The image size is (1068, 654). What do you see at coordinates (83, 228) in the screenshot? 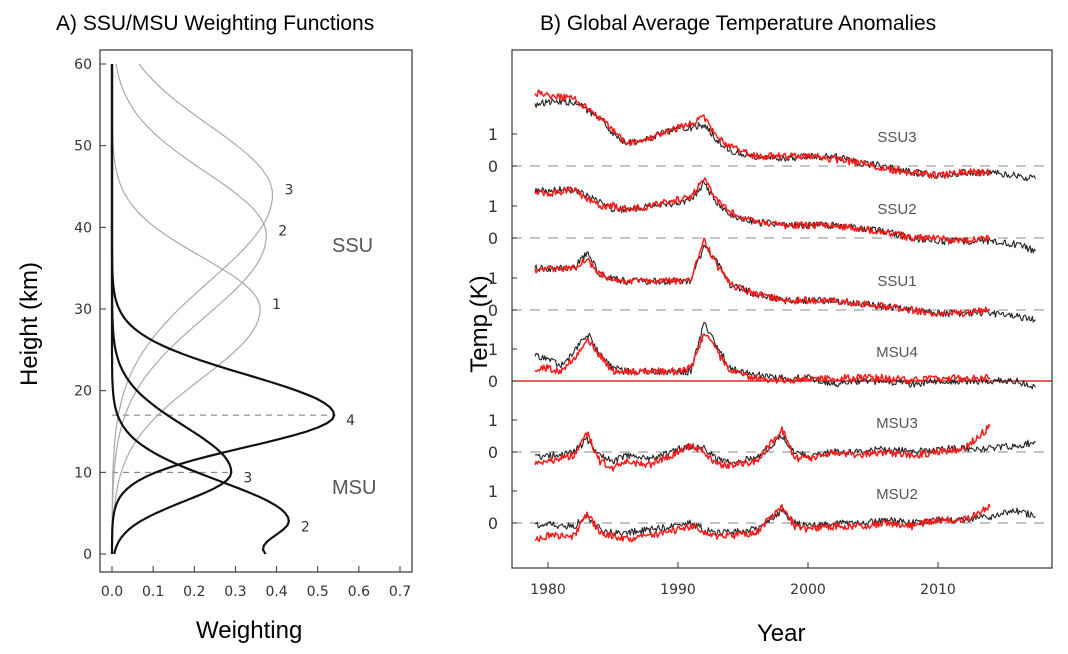
I see `y-tick-label: 40` at bounding box center [83, 228].